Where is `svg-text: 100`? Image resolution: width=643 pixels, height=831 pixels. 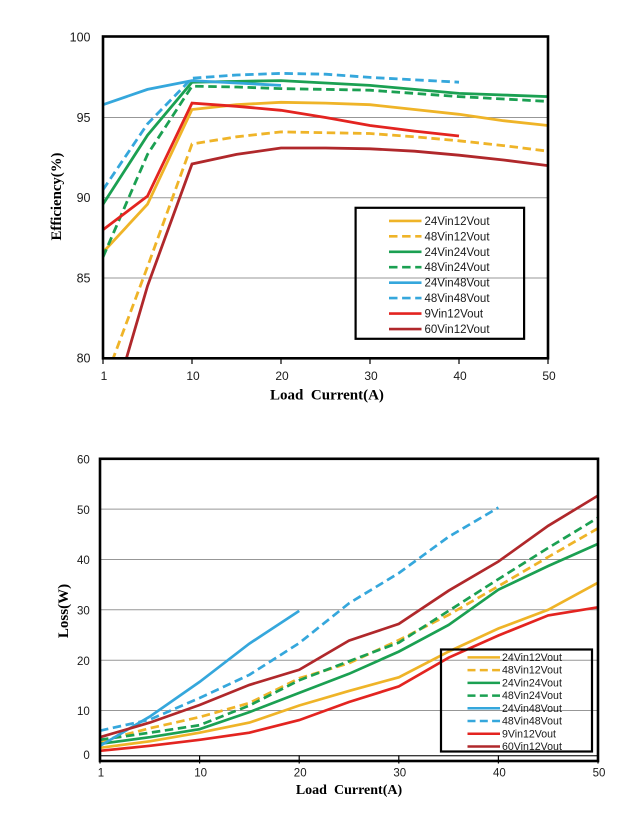
svg-text: 100 is located at coordinates (80, 38).